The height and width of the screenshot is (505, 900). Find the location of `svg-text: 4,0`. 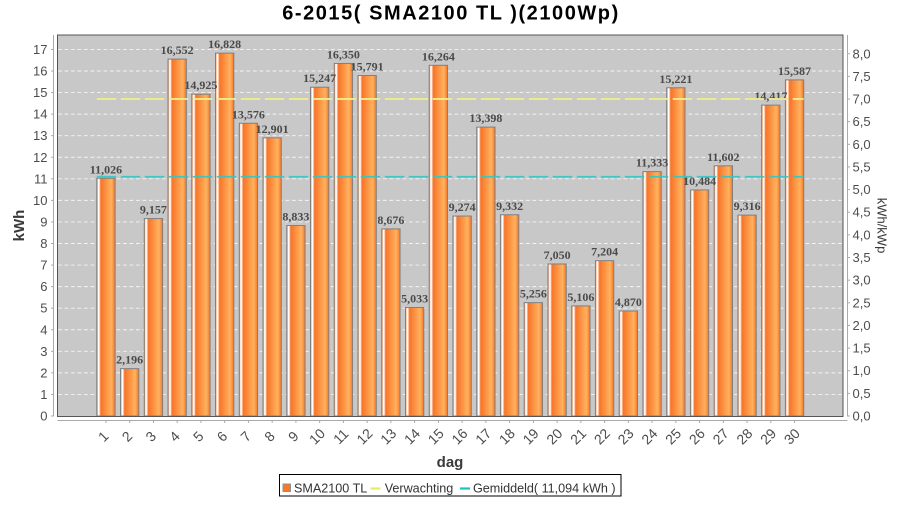

svg-text: 4,0 is located at coordinates (862, 234).